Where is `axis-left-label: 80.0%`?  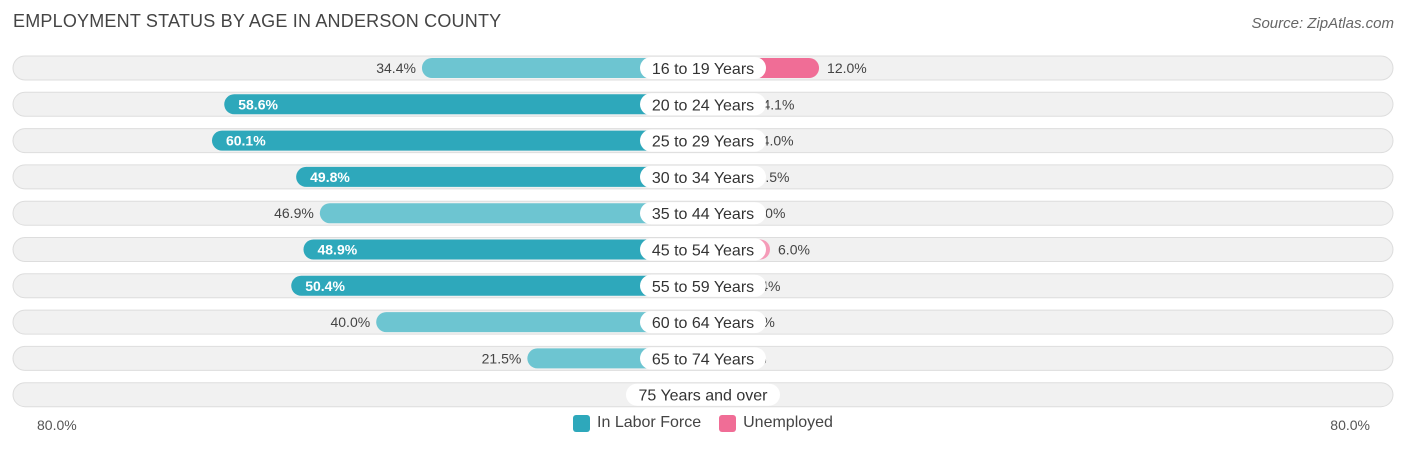 axis-left-label: 80.0% is located at coordinates (57, 425).